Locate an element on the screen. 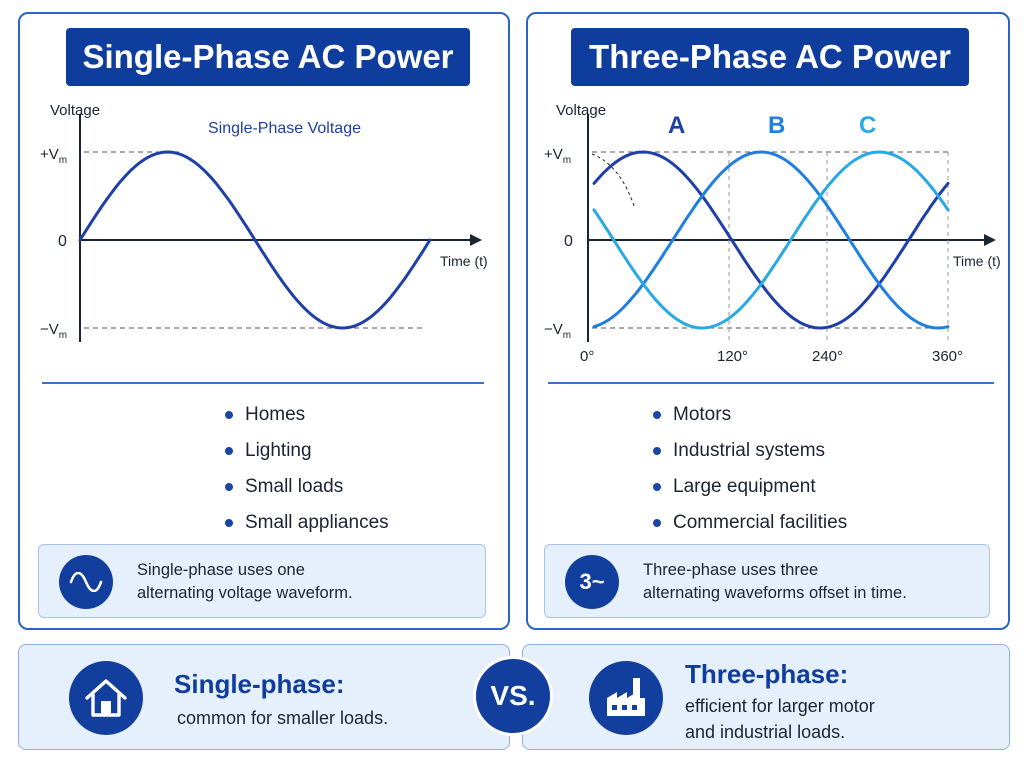 Image resolution: width=1024 pixels, height=768 pixels. single-phase-wave-line is located at coordinates (255, 240).